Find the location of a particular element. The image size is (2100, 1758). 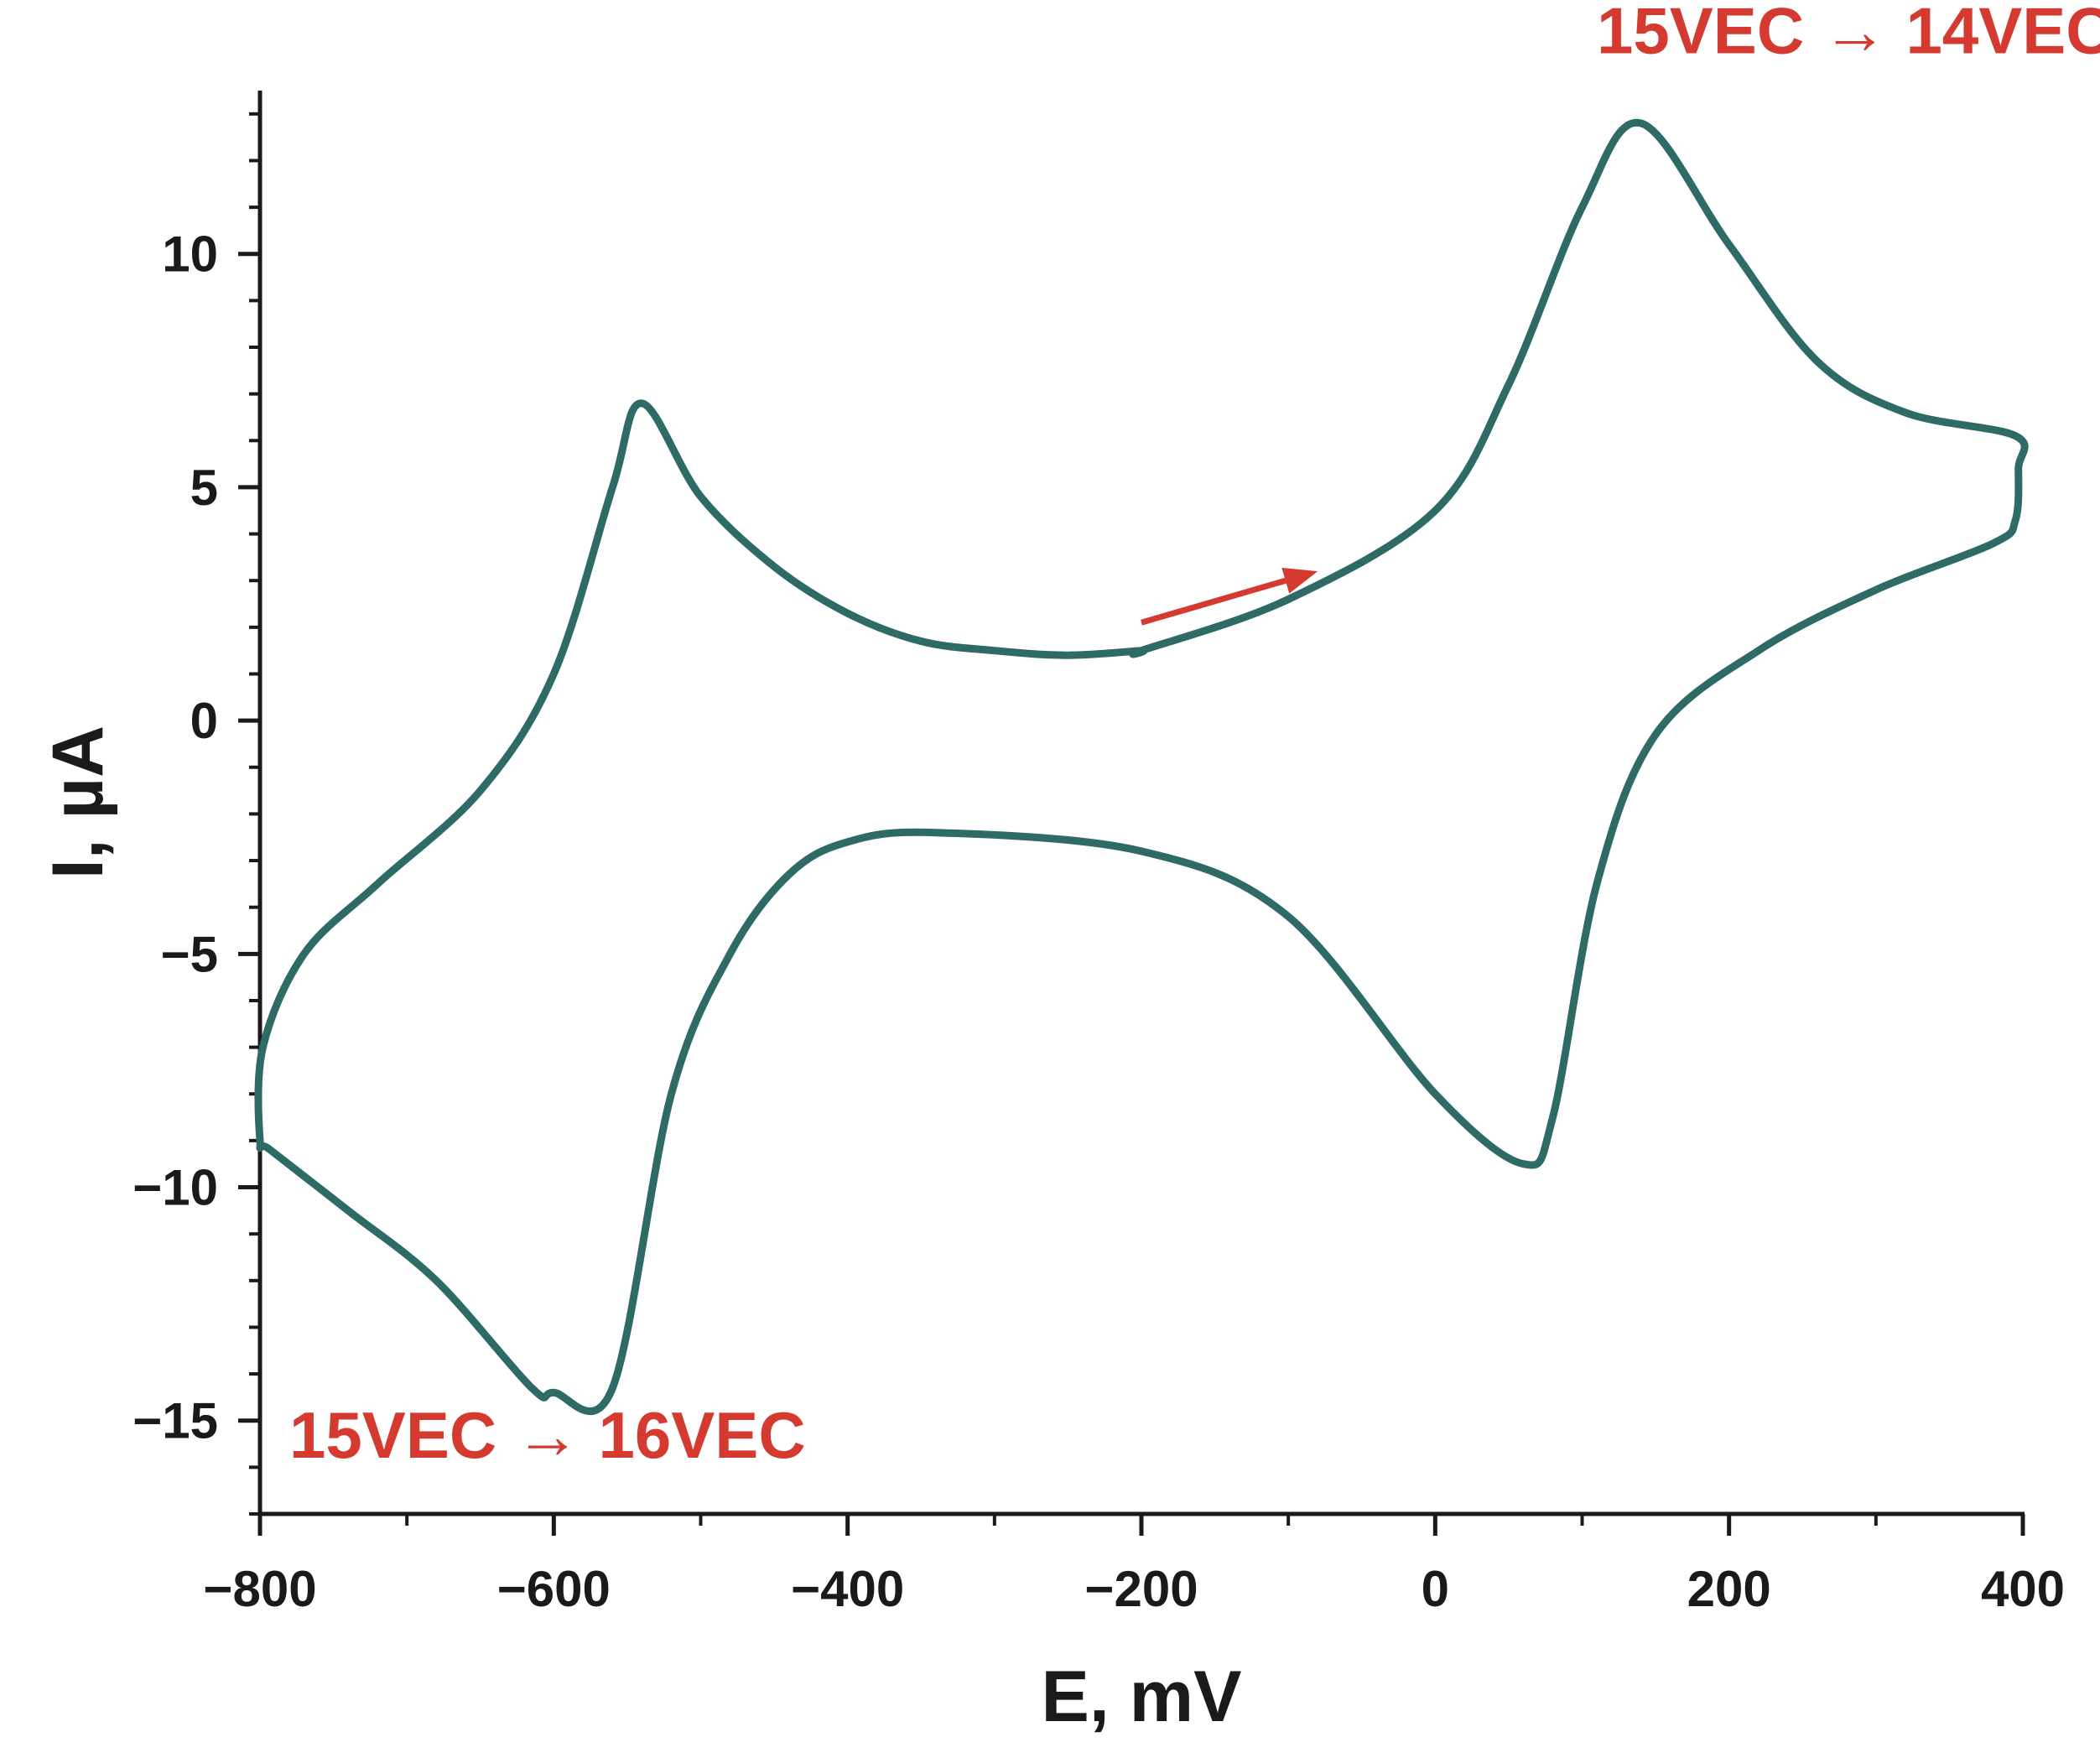

y-tick-label: 0 is located at coordinates (204, 721).